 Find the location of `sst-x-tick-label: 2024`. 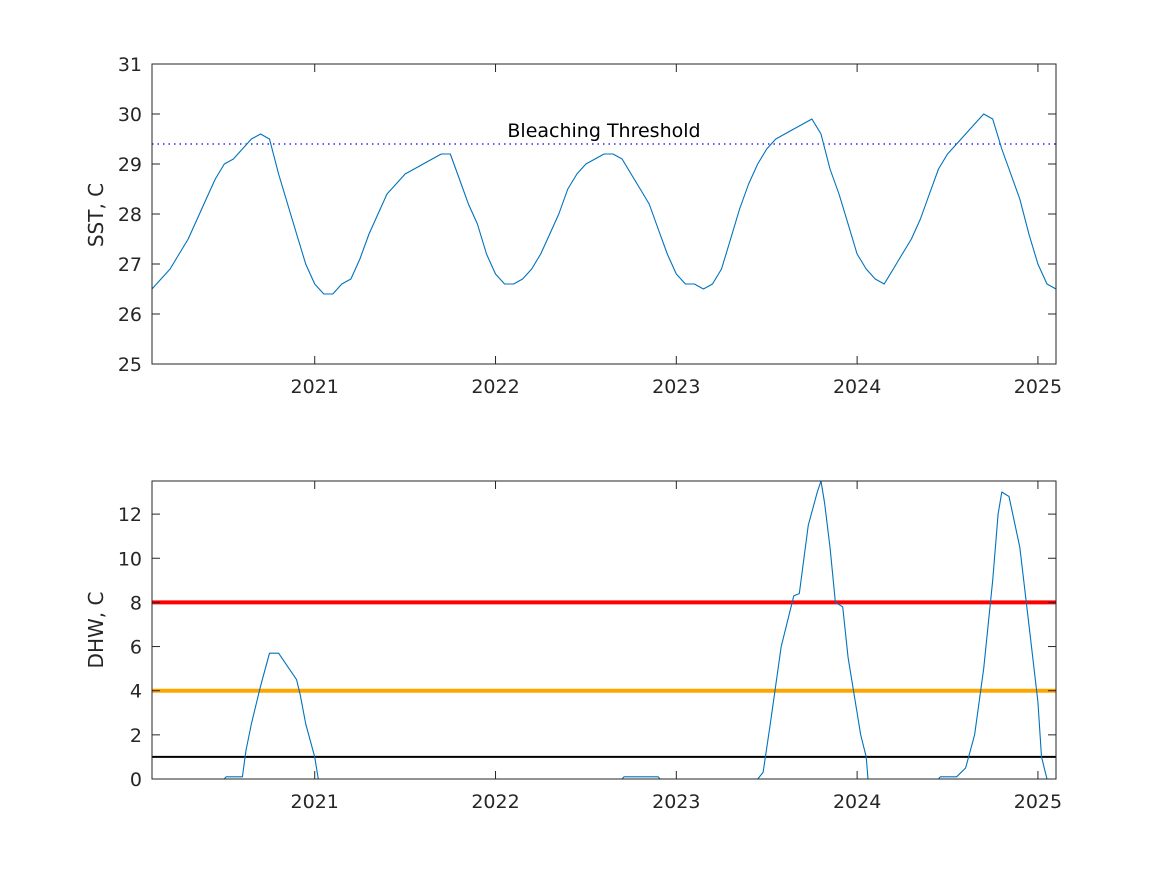

sst-x-tick-label: 2024 is located at coordinates (857, 387).